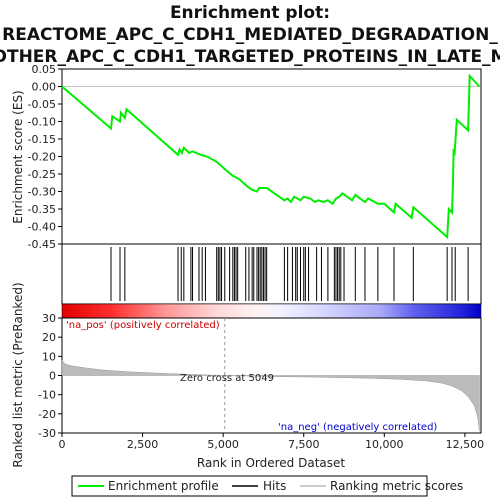 The width and height of the screenshot is (500, 500). I want to click on ranked-y-tick-label: -20, so click(47, 414).